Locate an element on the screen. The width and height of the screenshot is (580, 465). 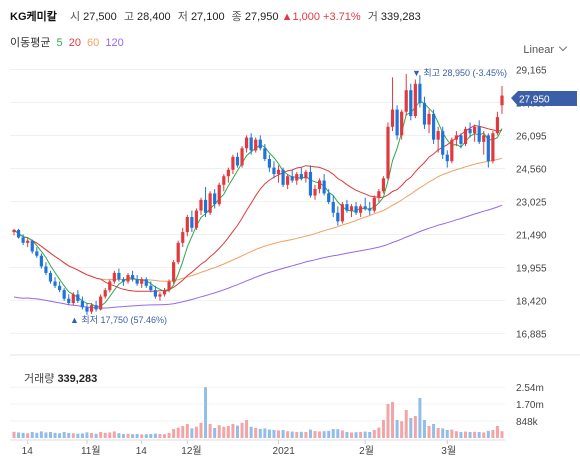
ma-5: 5 is located at coordinates (59, 43).